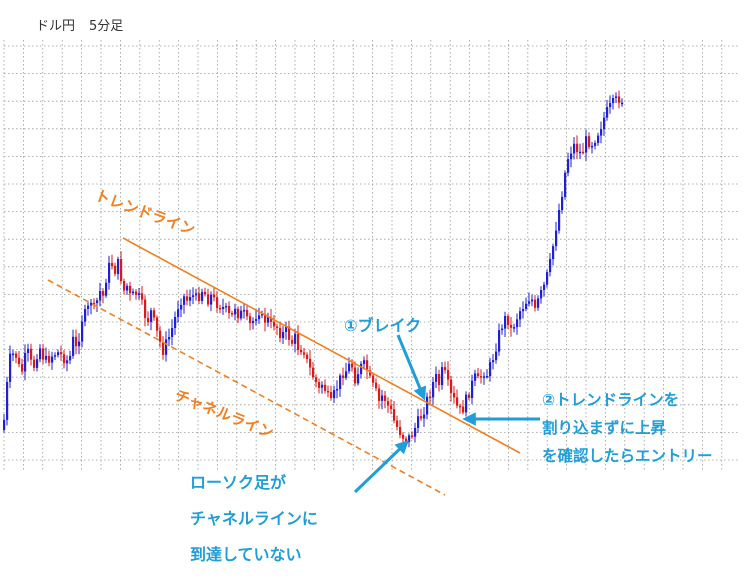  What do you see at coordinates (106, 26) in the screenshot?
I see `timeframe-label: 5分足` at bounding box center [106, 26].